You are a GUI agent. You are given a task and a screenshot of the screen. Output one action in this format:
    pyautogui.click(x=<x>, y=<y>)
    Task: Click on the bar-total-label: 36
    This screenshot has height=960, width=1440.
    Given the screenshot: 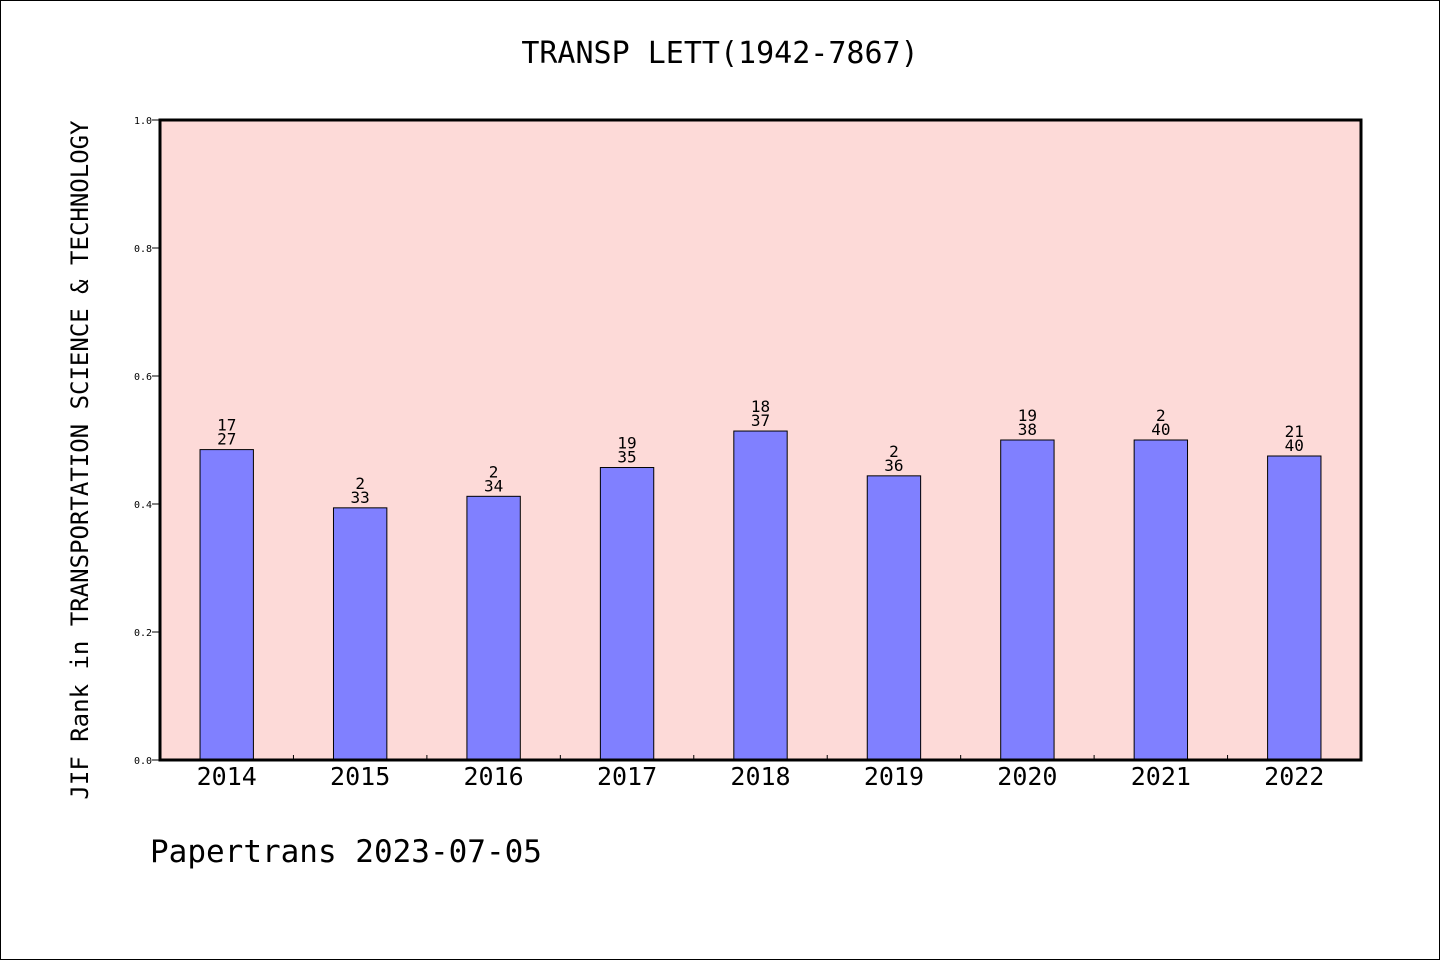 What is the action you would take?
    pyautogui.click(x=893, y=465)
    